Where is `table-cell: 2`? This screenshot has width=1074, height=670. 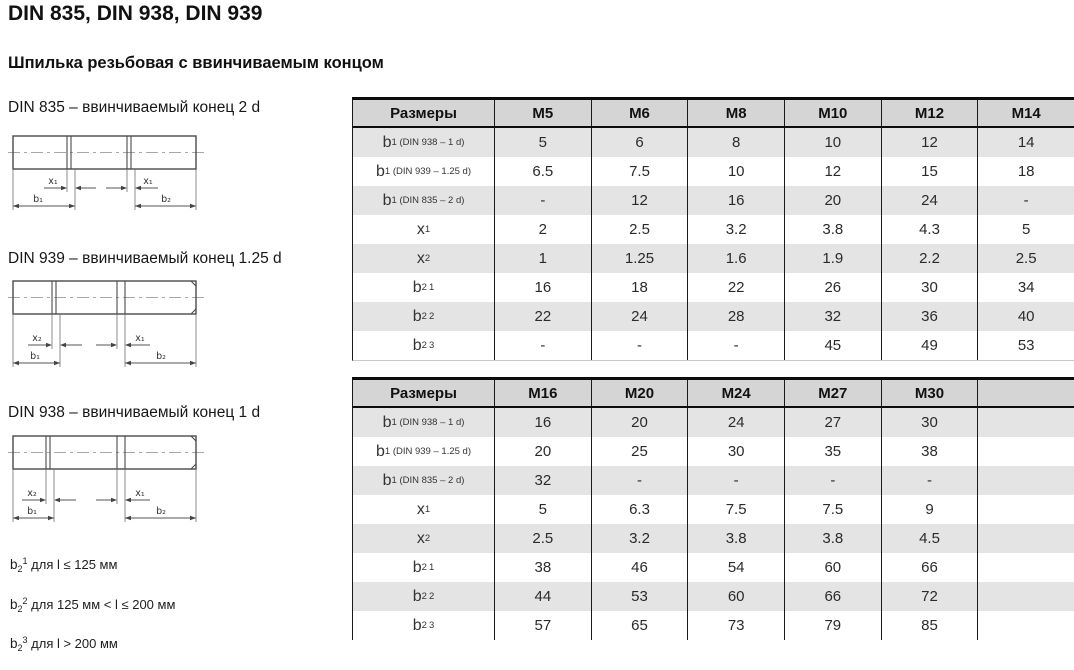 table-cell: 2 is located at coordinates (542, 229).